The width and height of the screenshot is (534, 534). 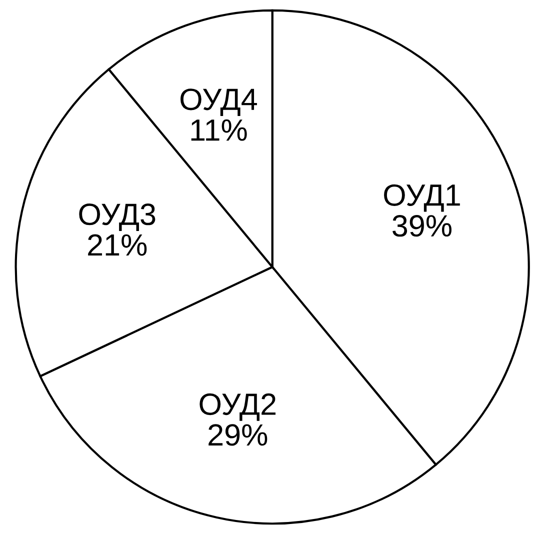 What do you see at coordinates (117, 245) in the screenshot?
I see `data-label: 21%` at bounding box center [117, 245].